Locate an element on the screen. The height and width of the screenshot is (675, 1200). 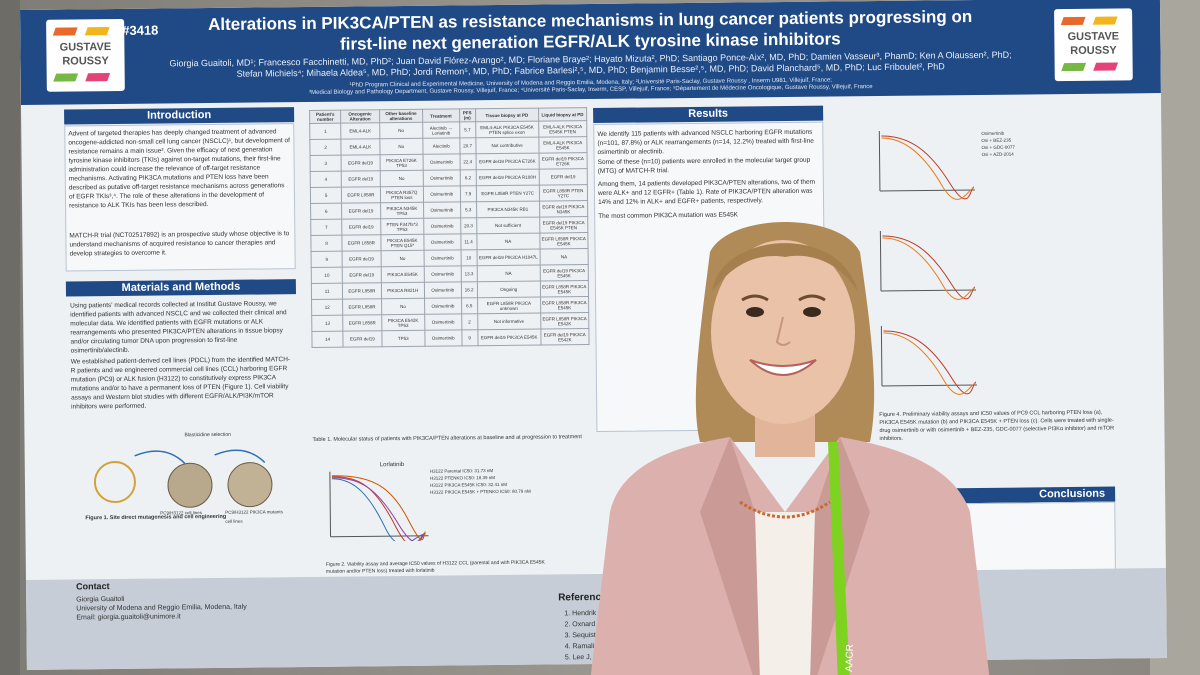
table-cell: 16.2 is located at coordinates (469, 289).